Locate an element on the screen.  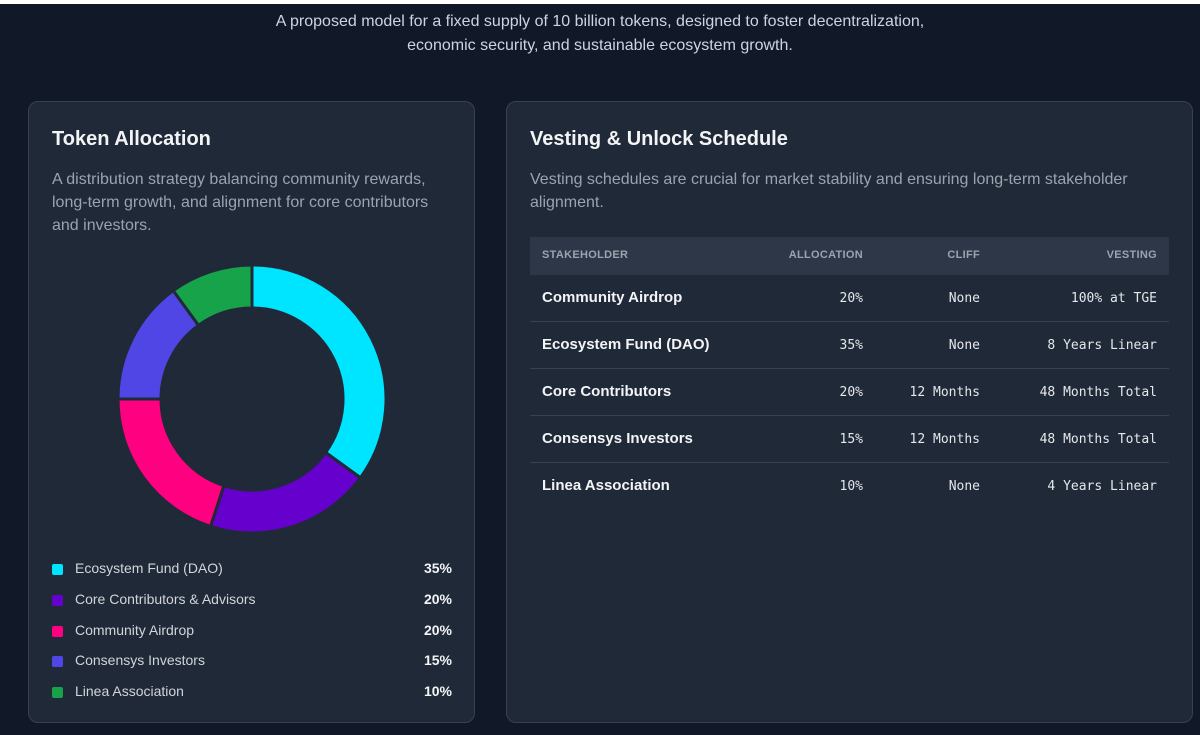
legend-label: Linea Association is located at coordinates (129, 691).